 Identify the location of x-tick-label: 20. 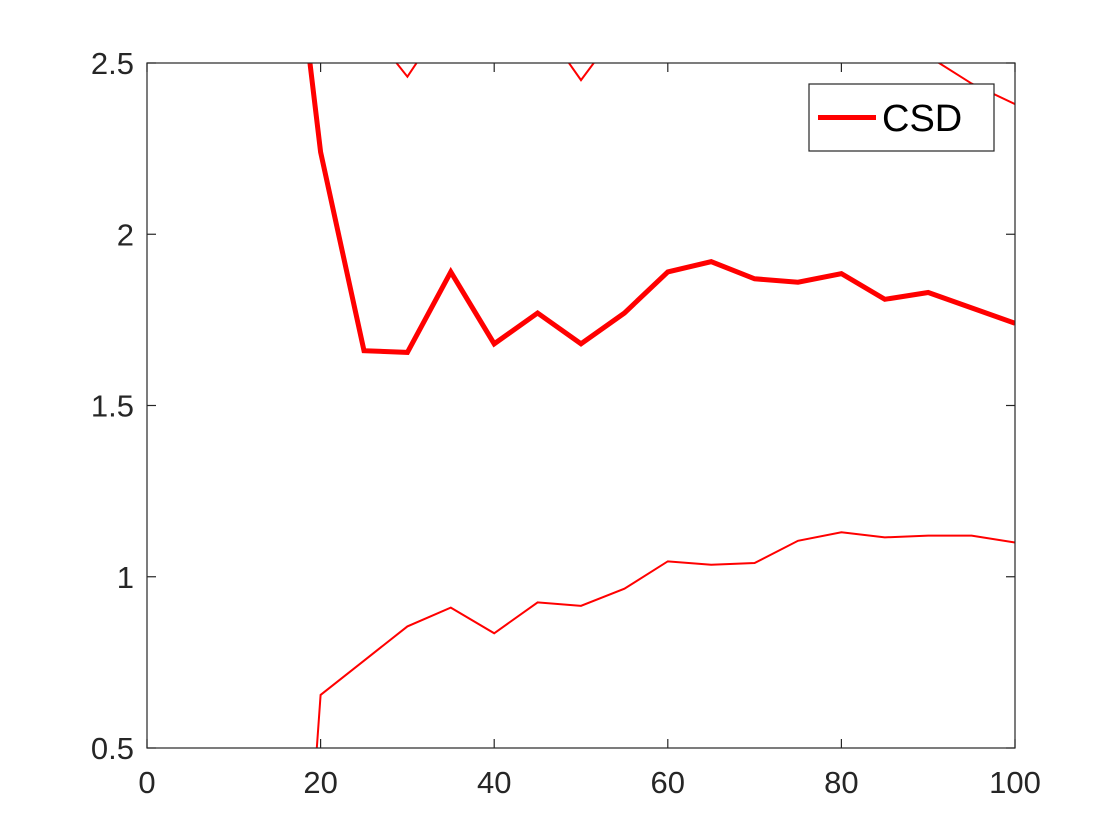
(320, 782).